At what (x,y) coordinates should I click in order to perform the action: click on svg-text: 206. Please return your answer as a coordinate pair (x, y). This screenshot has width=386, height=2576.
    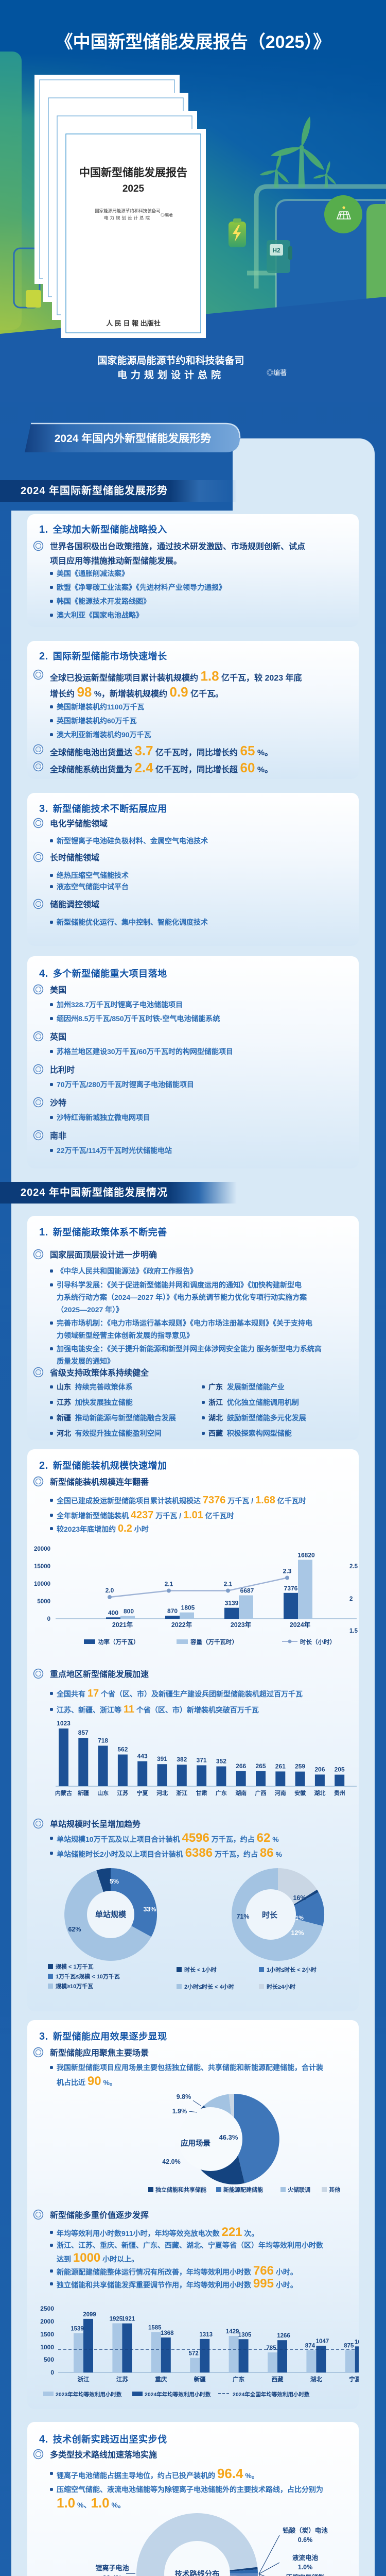
    Looking at the image, I should click on (320, 1769).